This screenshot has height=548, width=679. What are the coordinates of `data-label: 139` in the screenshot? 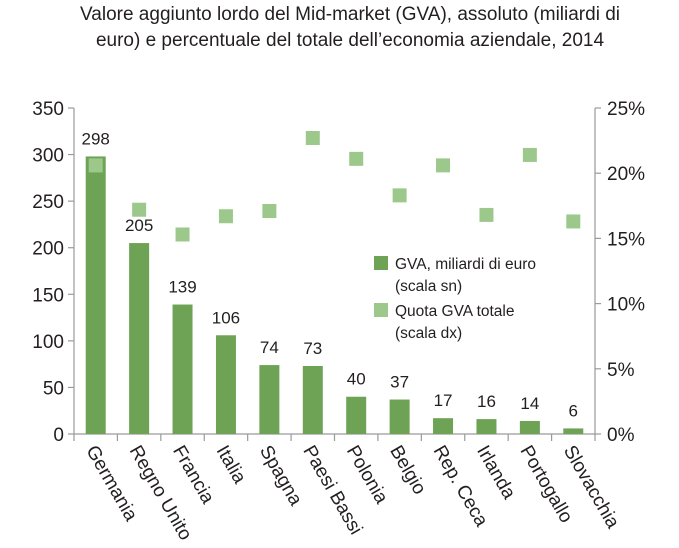 It's located at (182, 287).